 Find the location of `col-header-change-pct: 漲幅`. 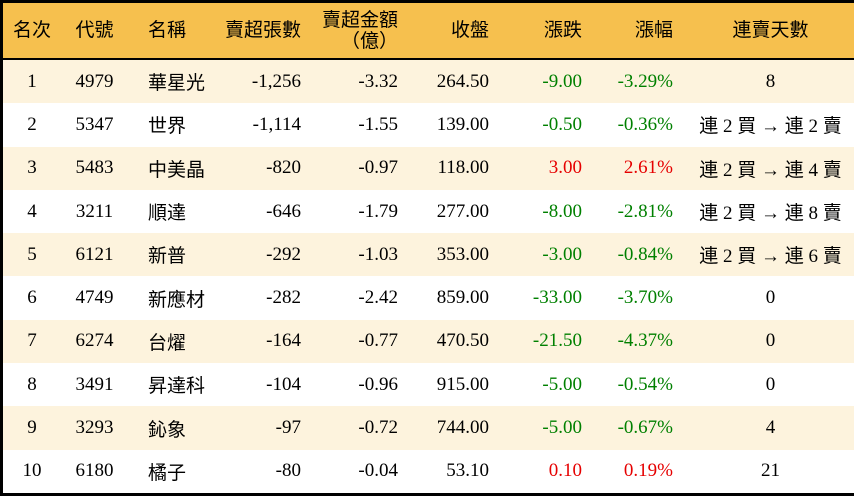

col-header-change-pct: 漲幅 is located at coordinates (638, 31).